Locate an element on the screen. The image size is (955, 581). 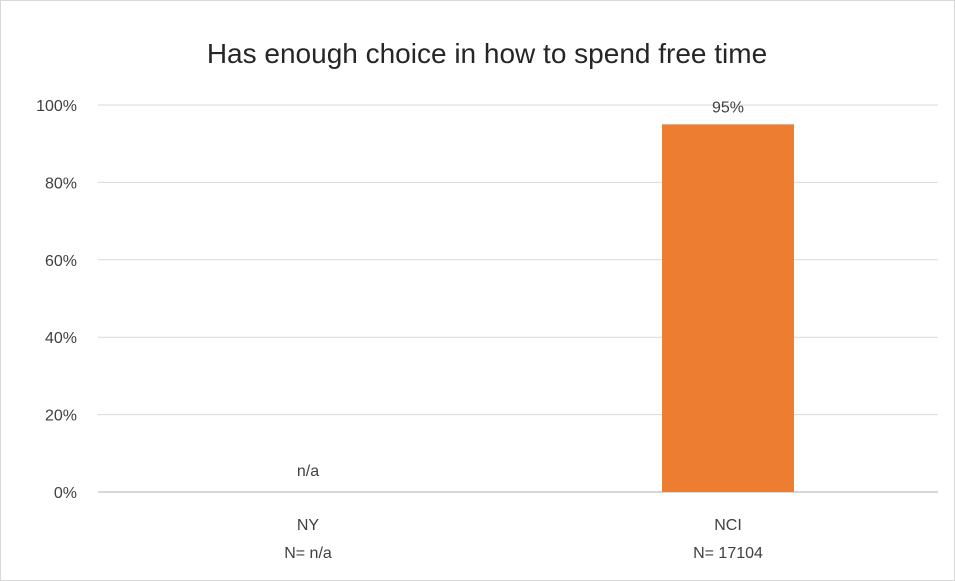
y-tick-label: 0% is located at coordinates (65, 493).